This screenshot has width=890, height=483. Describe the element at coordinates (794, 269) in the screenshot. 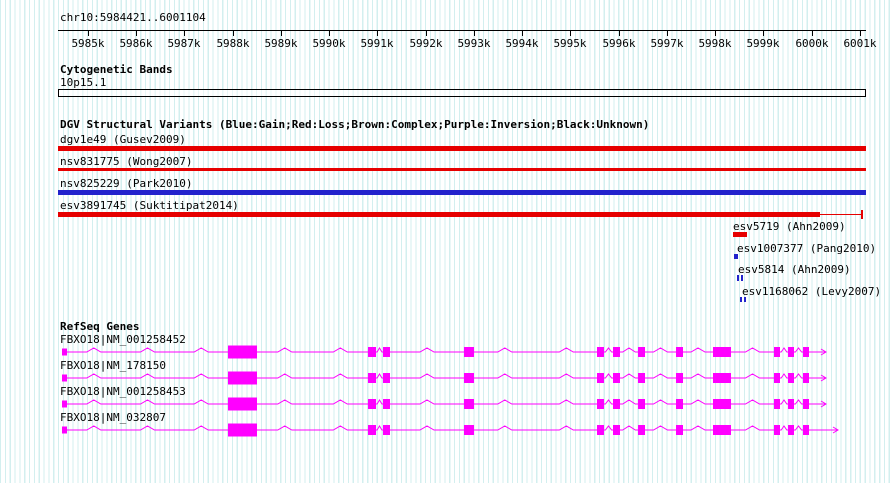

I see `variant-label-esv5814: esv5814 (Ahn2009)` at that location.